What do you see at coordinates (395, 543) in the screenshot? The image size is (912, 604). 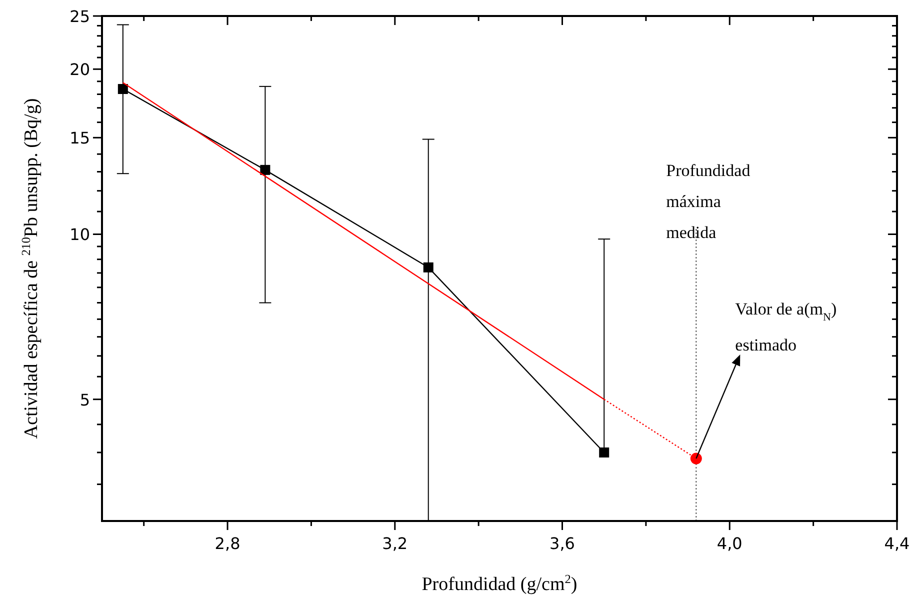 I see `x-tick-label: 3,2` at bounding box center [395, 543].